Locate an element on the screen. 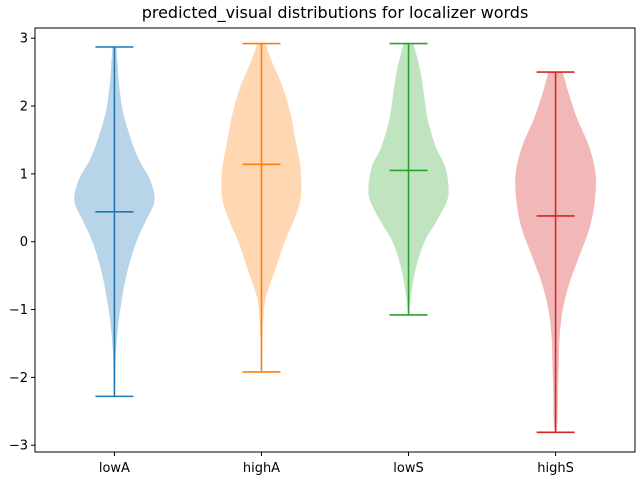 The image size is (640, 480). x-tick-label-lowA: lowA is located at coordinates (114, 468).